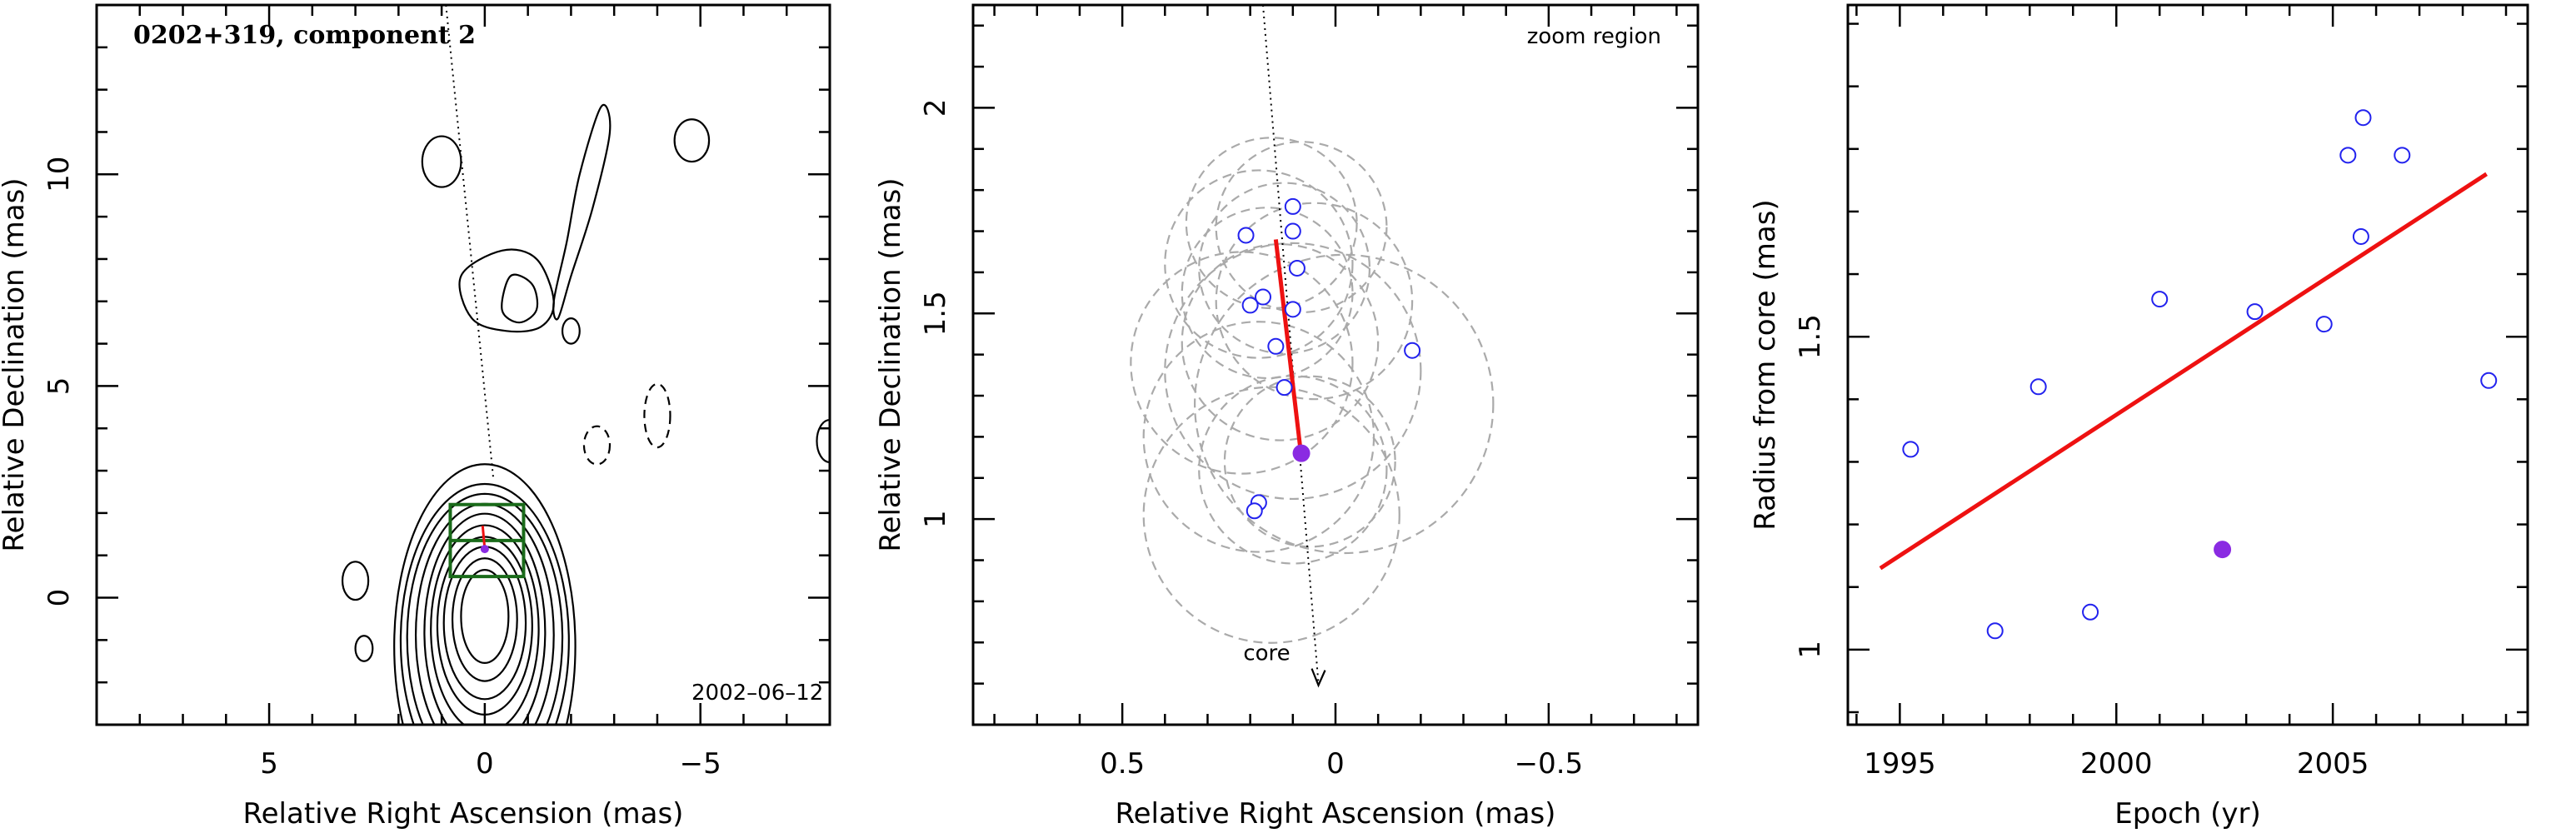 The image size is (2576, 833). Describe the element at coordinates (935, 519) in the screenshot. I see `y-tick-label: 1` at that location.